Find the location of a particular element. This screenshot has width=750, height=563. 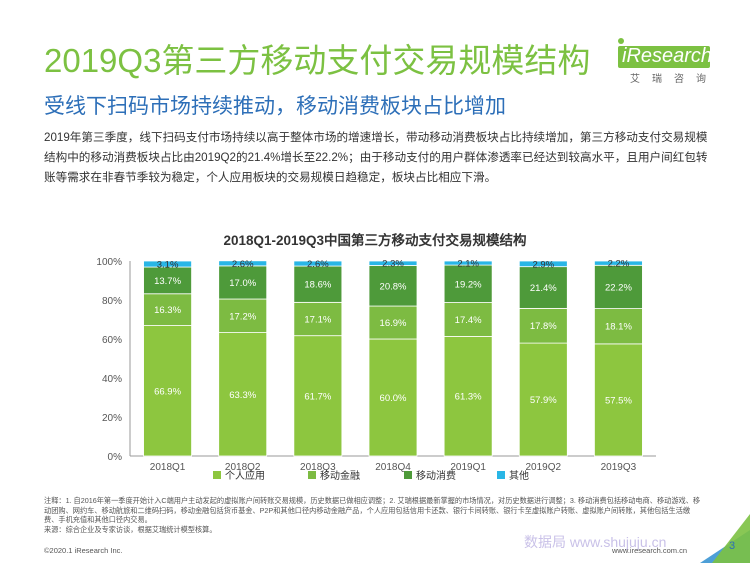

data-label: 17.1% is located at coordinates (317, 320).